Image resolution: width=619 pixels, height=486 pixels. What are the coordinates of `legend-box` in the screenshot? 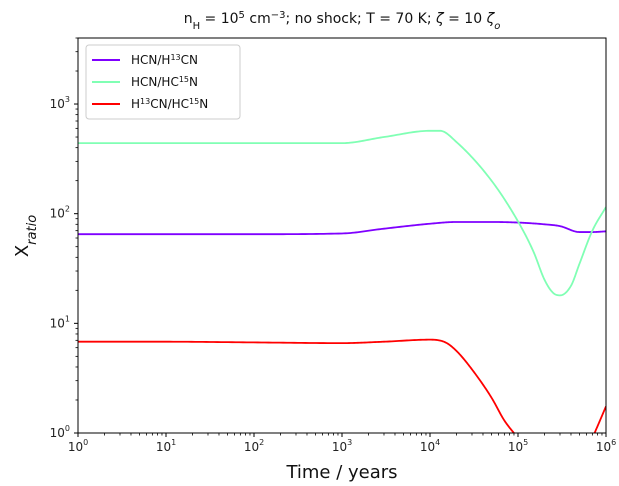 It's located at (163, 82).